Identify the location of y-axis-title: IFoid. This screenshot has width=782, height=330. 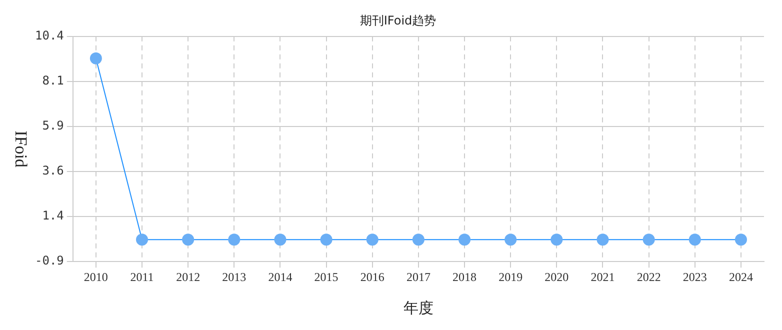
(21, 149).